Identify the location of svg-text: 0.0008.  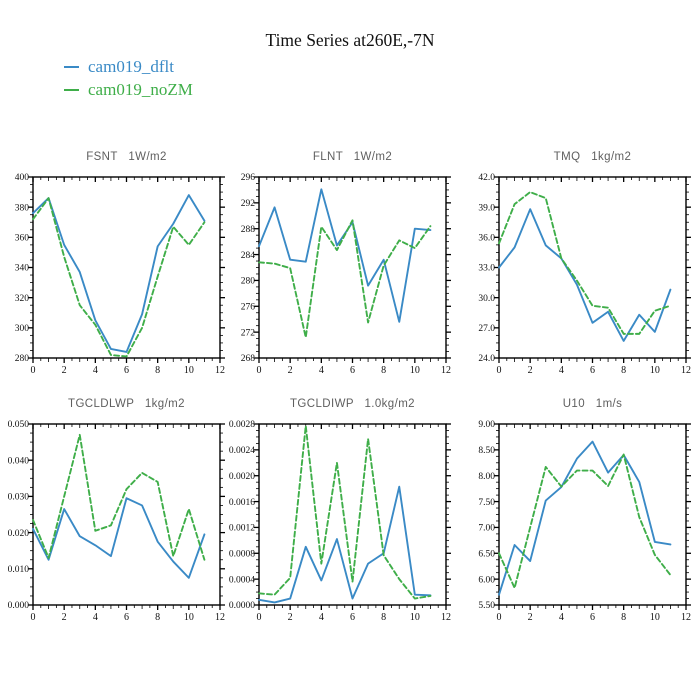
(242, 554).